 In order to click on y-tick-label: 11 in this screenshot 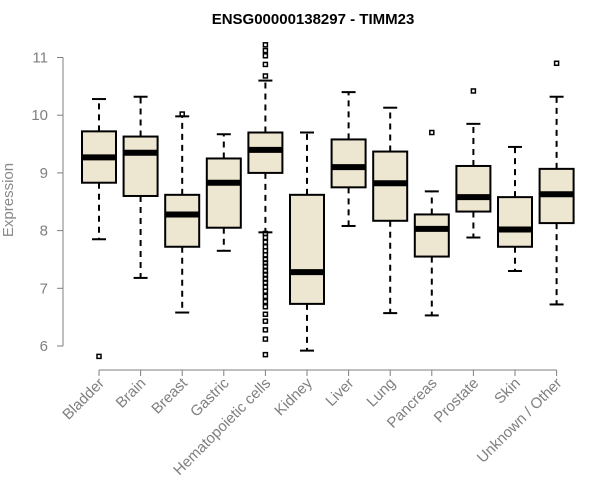, I will do `click(40, 58)`.